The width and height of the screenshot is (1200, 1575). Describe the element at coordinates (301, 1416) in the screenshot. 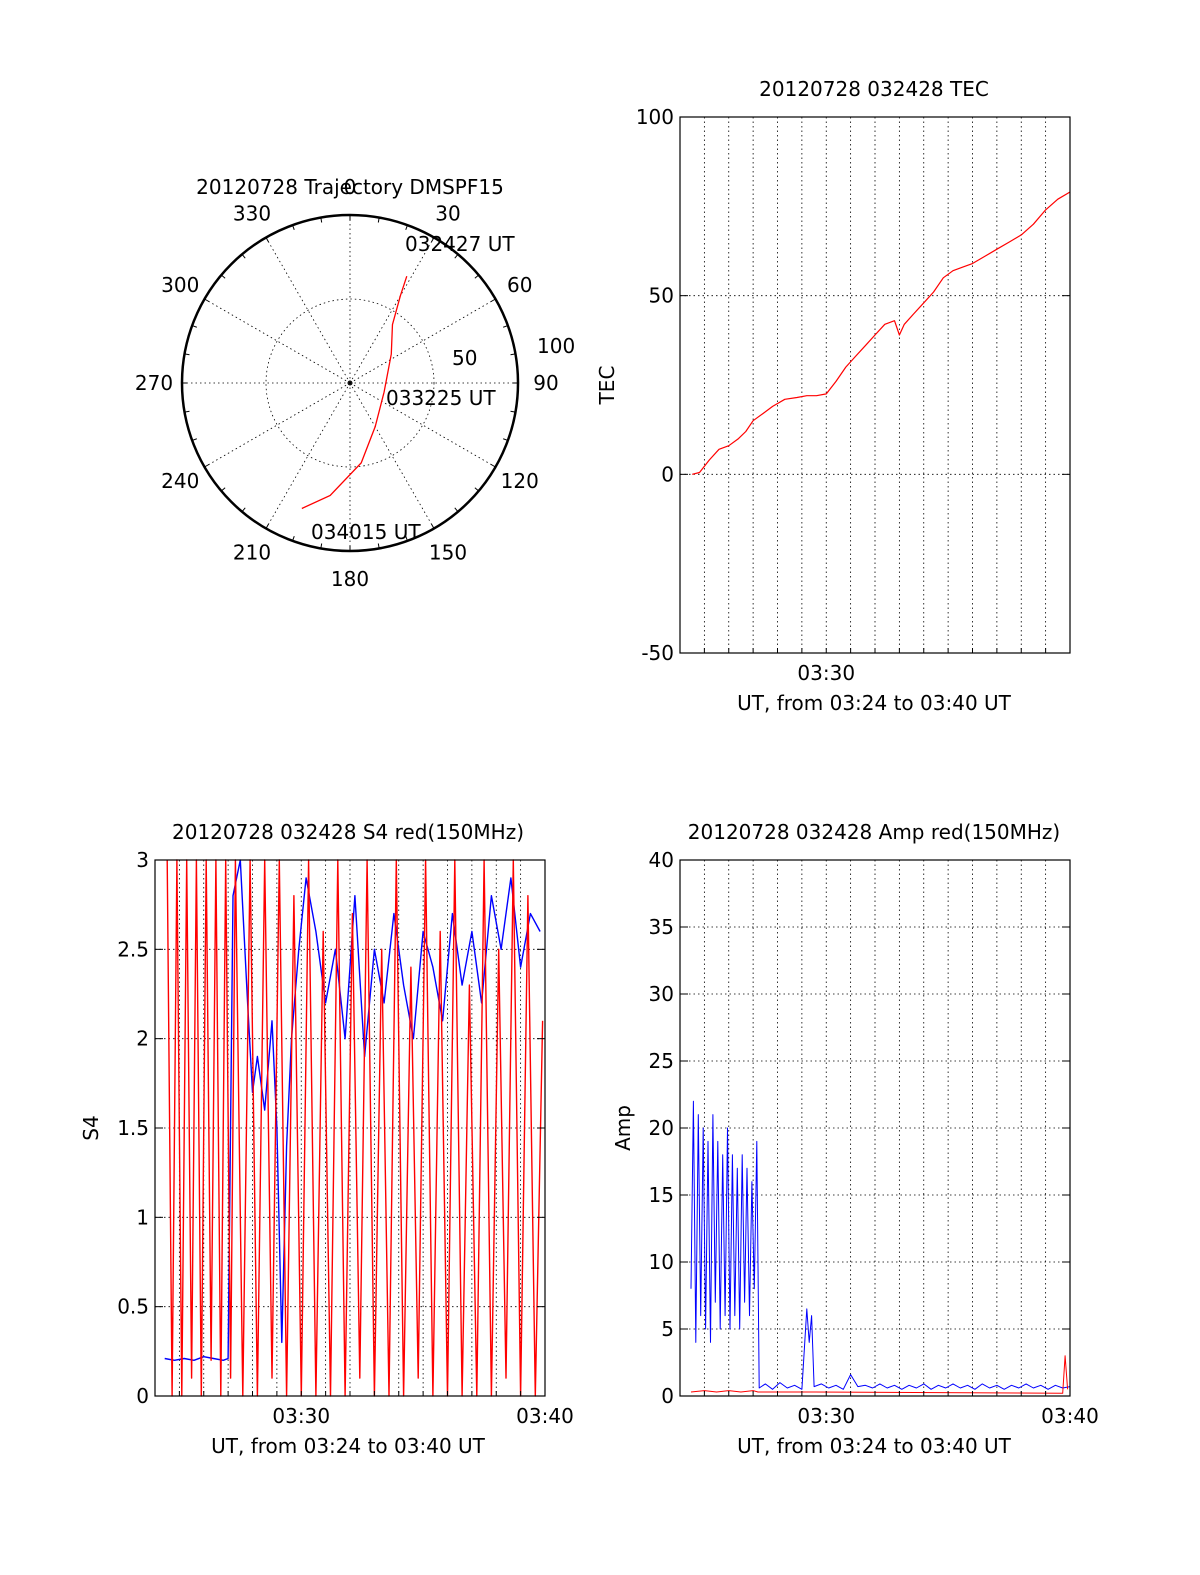

I see `s4-plot-xtick-label-30: 03:30` at that location.